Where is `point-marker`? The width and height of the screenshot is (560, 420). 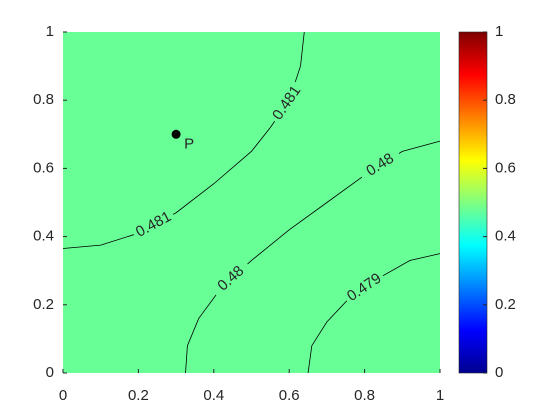
point-marker is located at coordinates (176, 134).